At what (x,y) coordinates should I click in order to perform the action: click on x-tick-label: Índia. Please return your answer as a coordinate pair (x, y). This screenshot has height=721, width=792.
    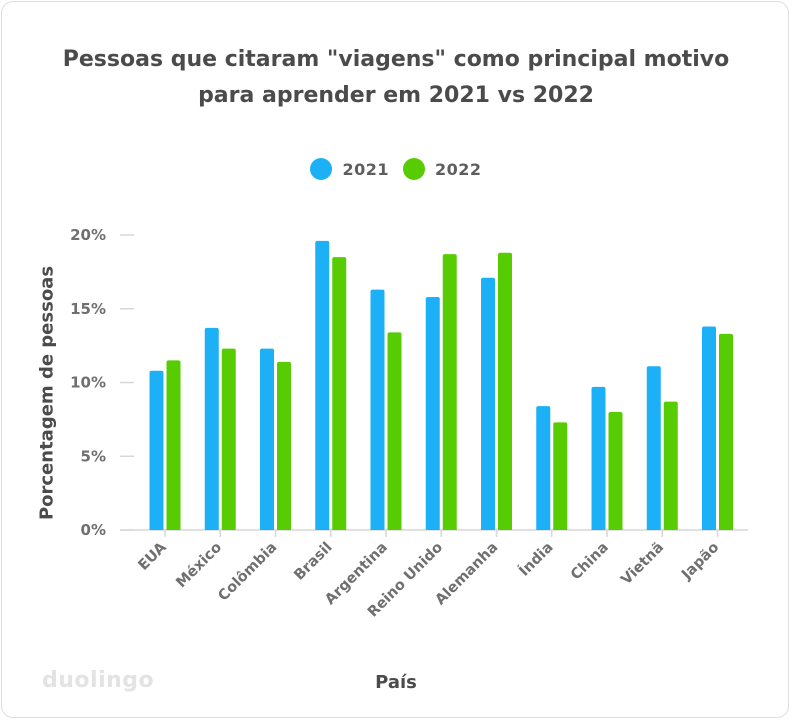
    Looking at the image, I should click on (536, 559).